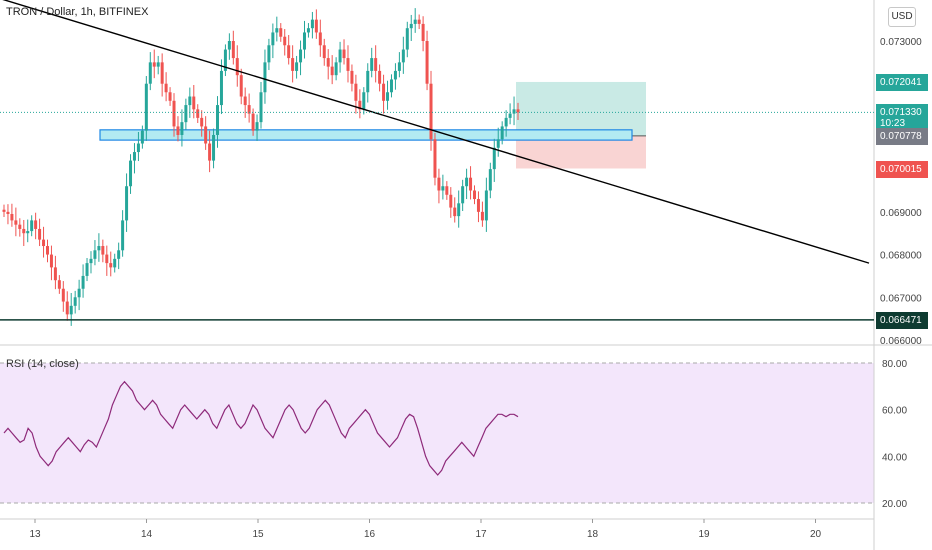  What do you see at coordinates (901, 113) in the screenshot?
I see `tag-value: 0.071330` at bounding box center [901, 113].